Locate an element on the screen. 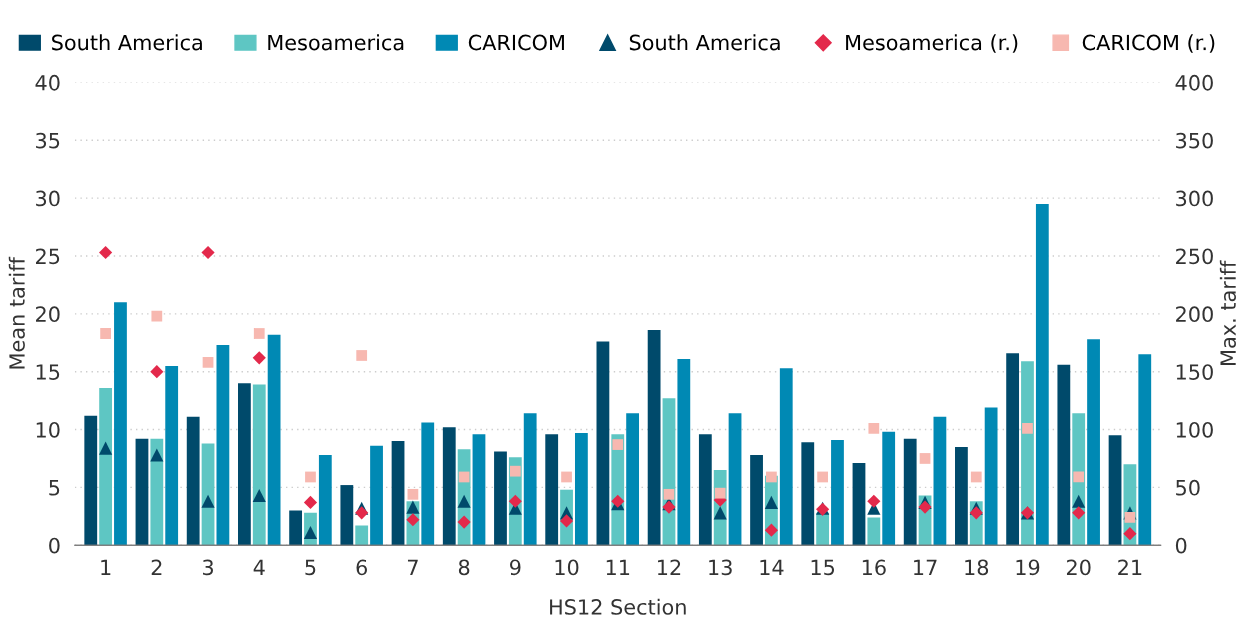  y-tick-label: 30 is located at coordinates (48, 198).